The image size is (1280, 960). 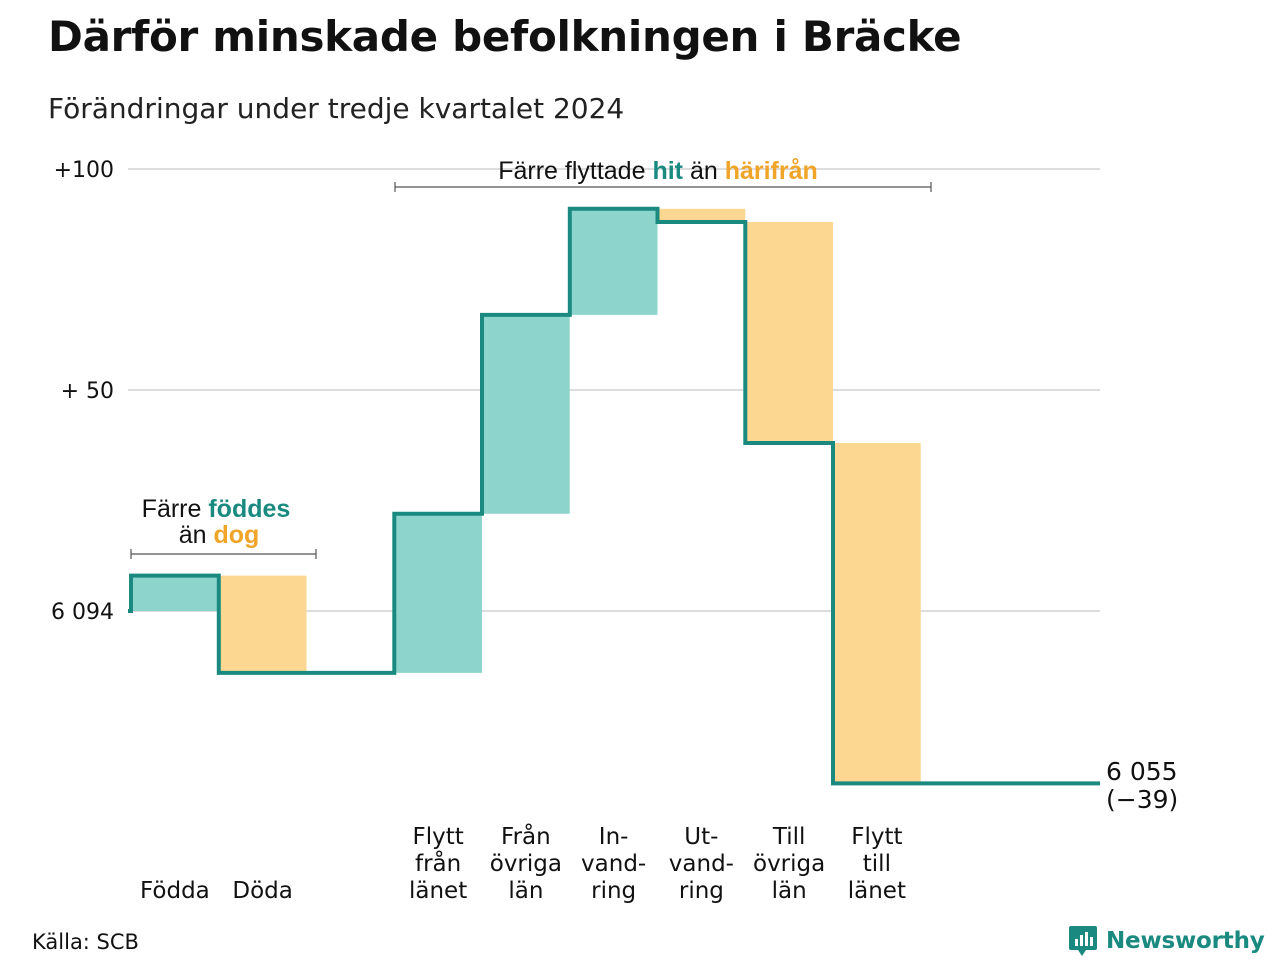 I want to click on x-category-label: In-, so click(x=614, y=837).